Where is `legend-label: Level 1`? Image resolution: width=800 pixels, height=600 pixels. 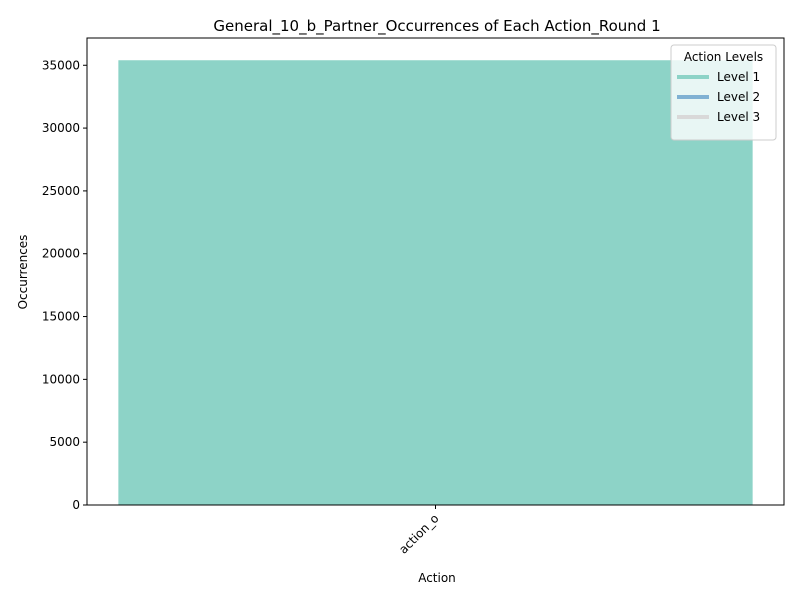 legend-label: Level 1 is located at coordinates (738, 77).